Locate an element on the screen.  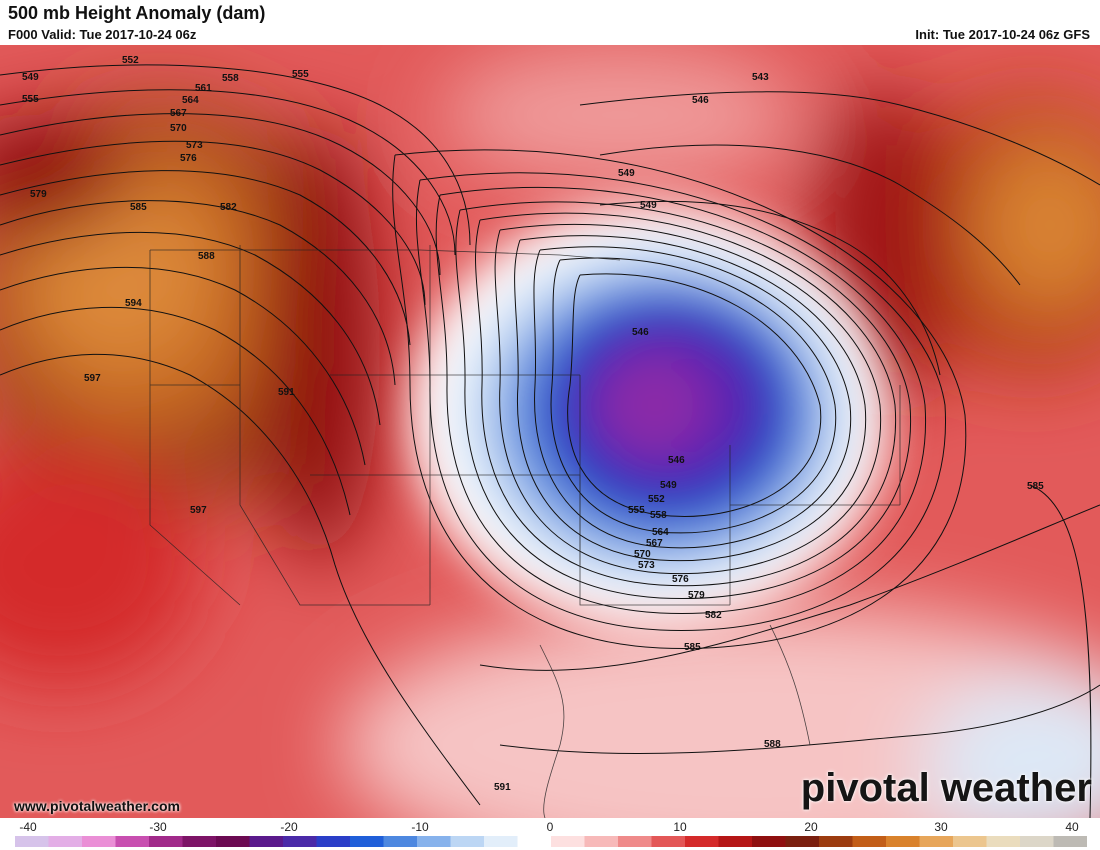
colorbar-tick: -20 is located at coordinates (289, 827).